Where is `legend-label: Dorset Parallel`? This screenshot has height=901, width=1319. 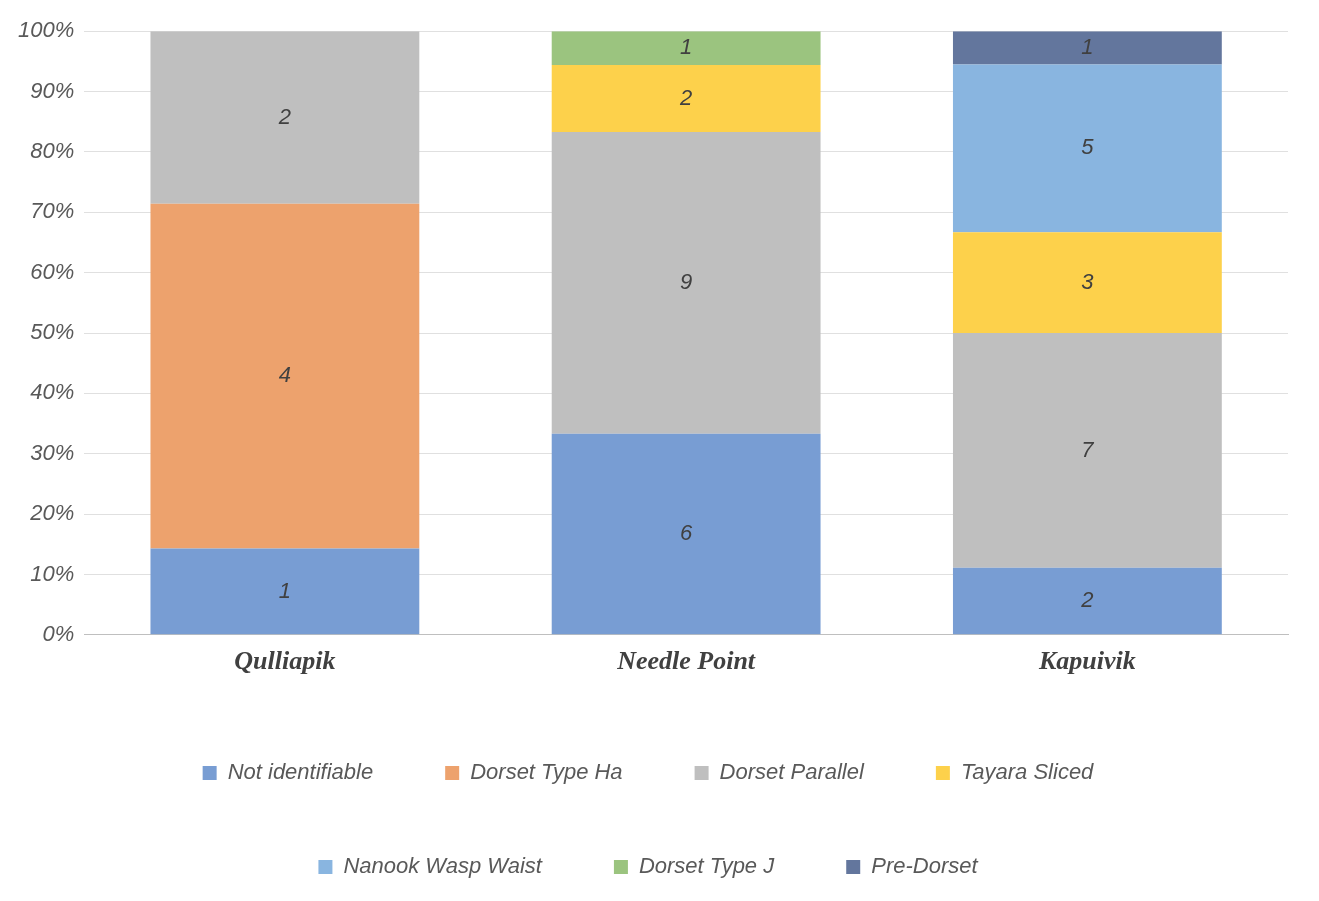 legend-label: Dorset Parallel is located at coordinates (792, 772).